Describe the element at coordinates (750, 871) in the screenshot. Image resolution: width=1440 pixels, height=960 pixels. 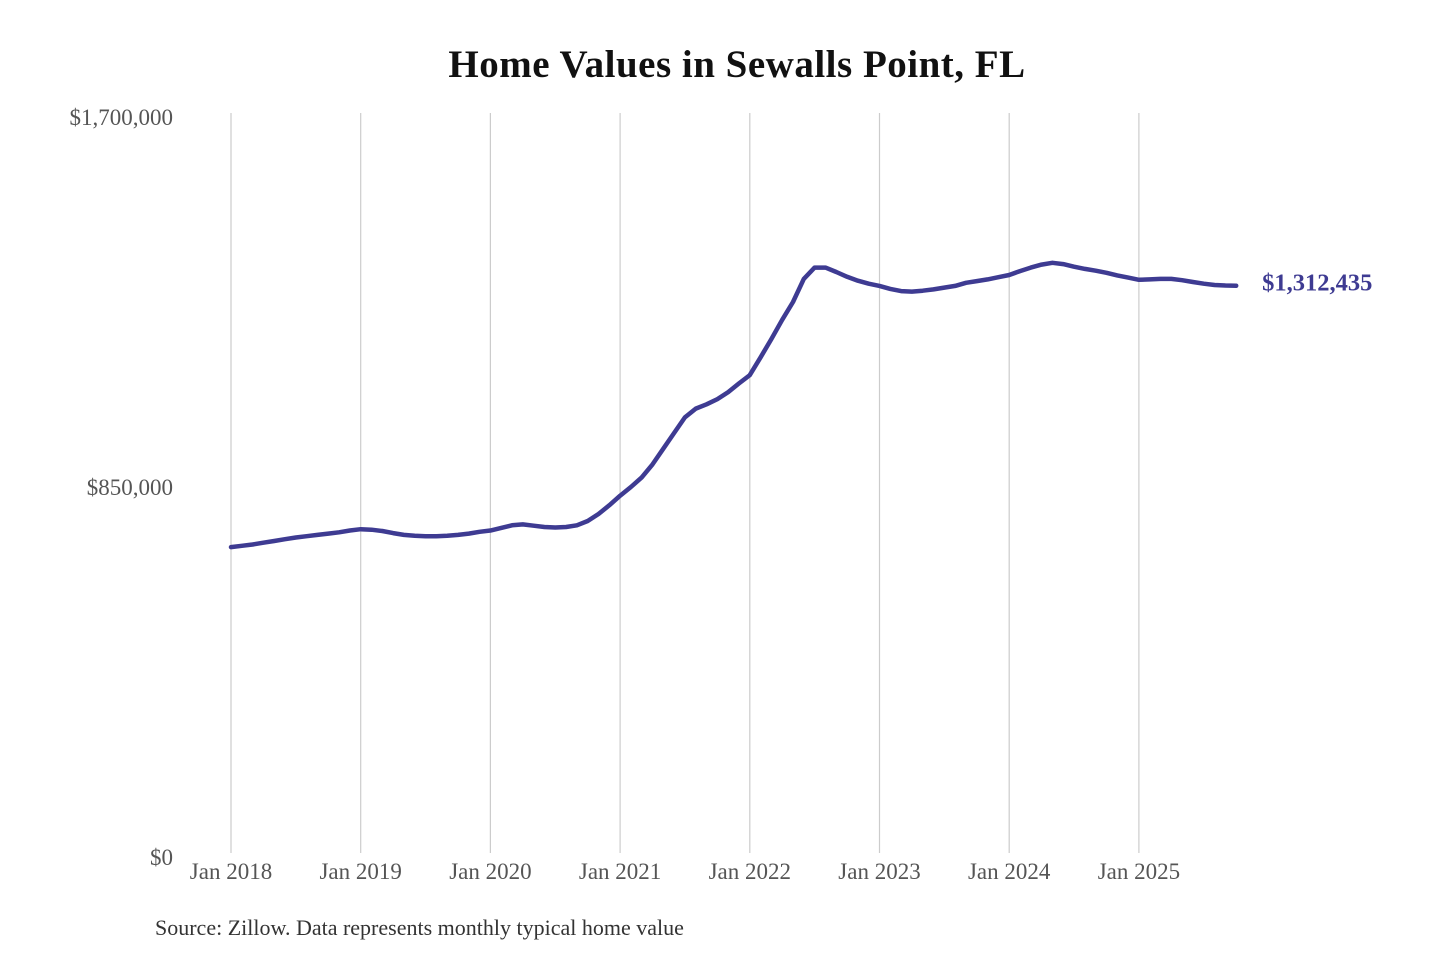
I see `x-tick-label-jan-2022: Jan 2022` at that location.